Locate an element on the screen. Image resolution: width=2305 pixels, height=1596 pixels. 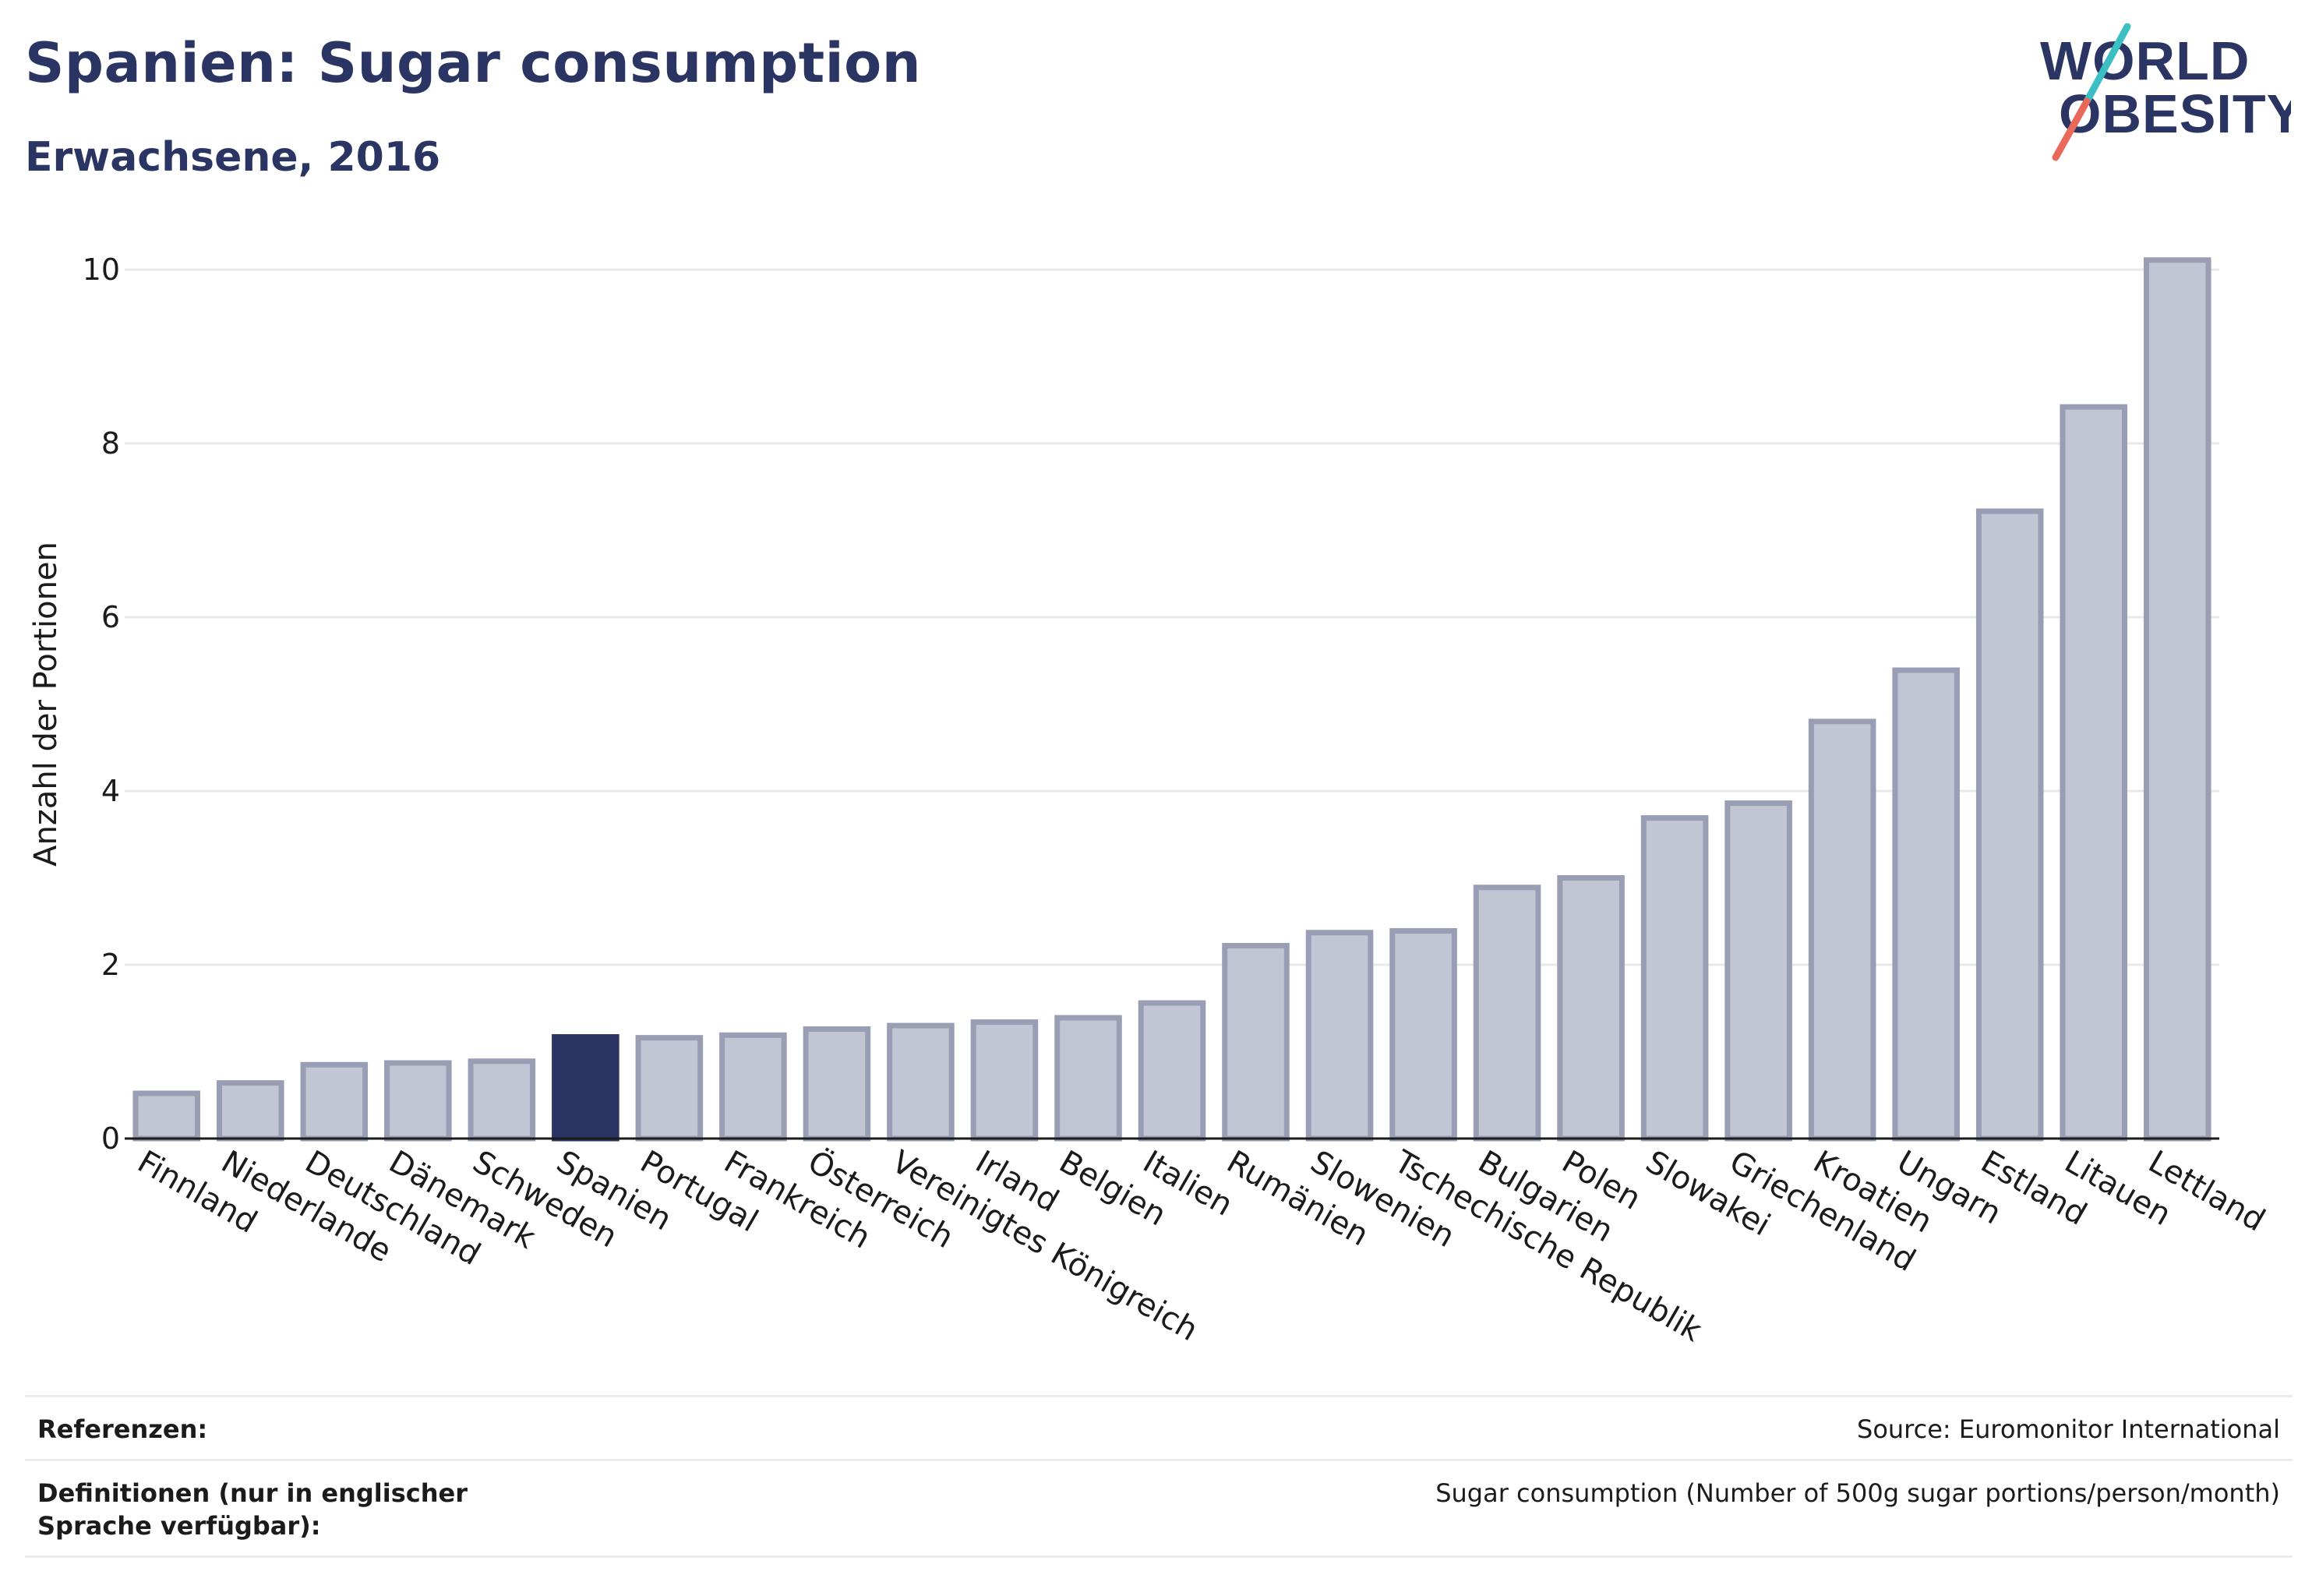
logo-slash-bottom is located at coordinates (2071, 129).